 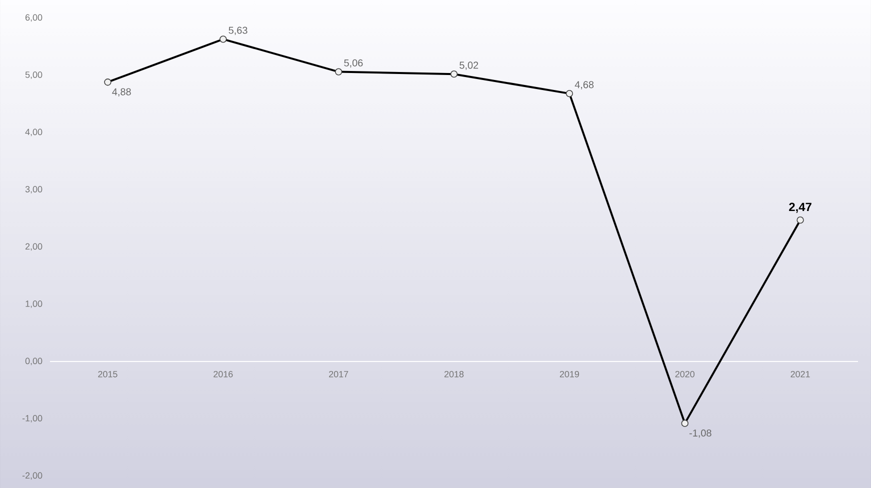 I want to click on x-tick-label: 2017, so click(x=338, y=374).